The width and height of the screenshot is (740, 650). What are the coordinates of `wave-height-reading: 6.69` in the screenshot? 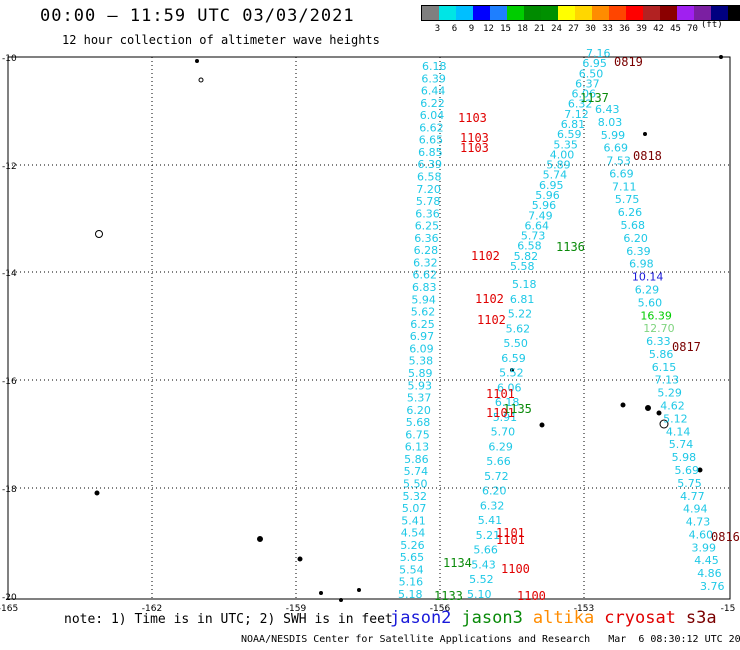 It's located at (616, 148).